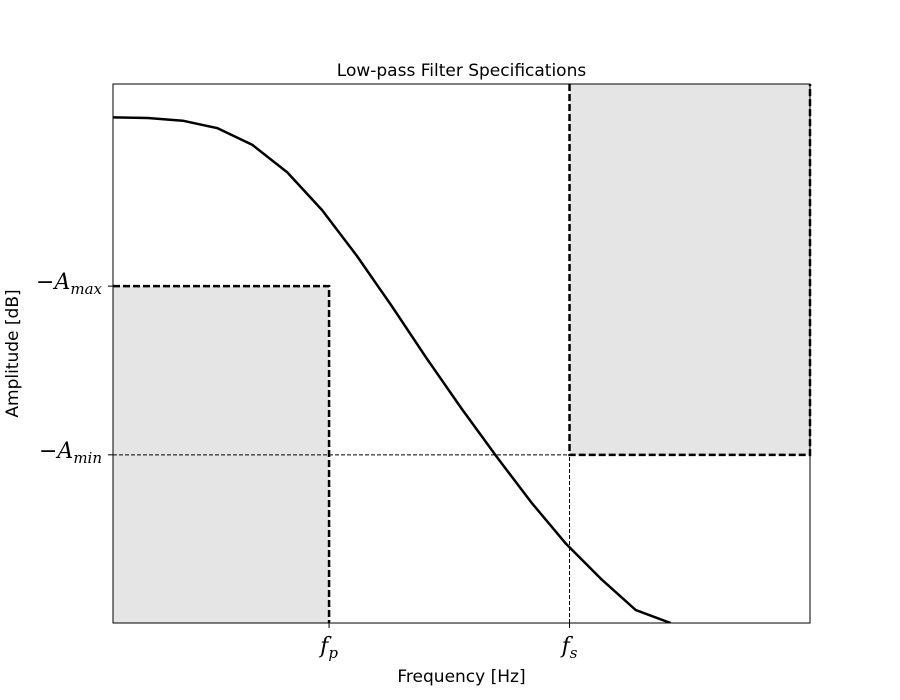 This screenshot has width=900, height=700. What do you see at coordinates (569, 648) in the screenshot?
I see `x-tick-label: fs` at bounding box center [569, 648].